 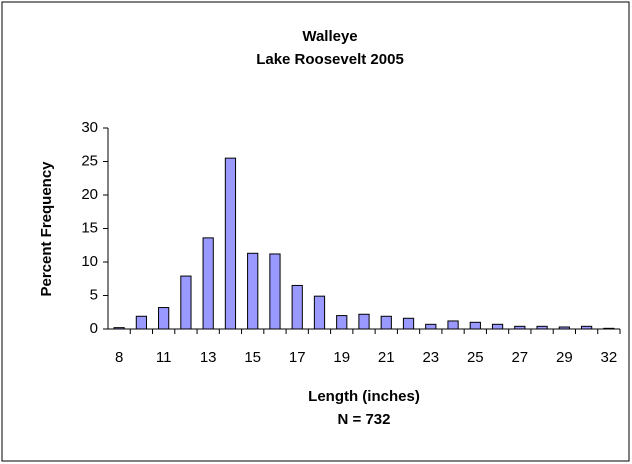 I want to click on x-tick-label: 17, so click(x=297, y=357).